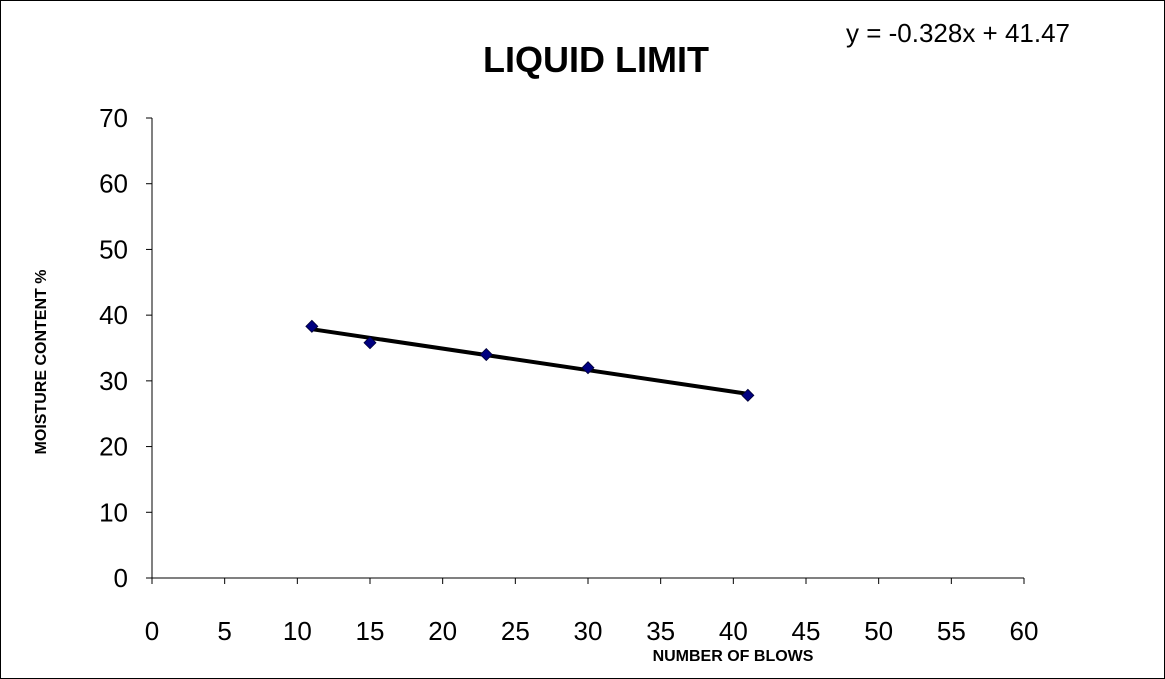 The image size is (1165, 679). I want to click on y-tick-label: 30, so click(113, 381).